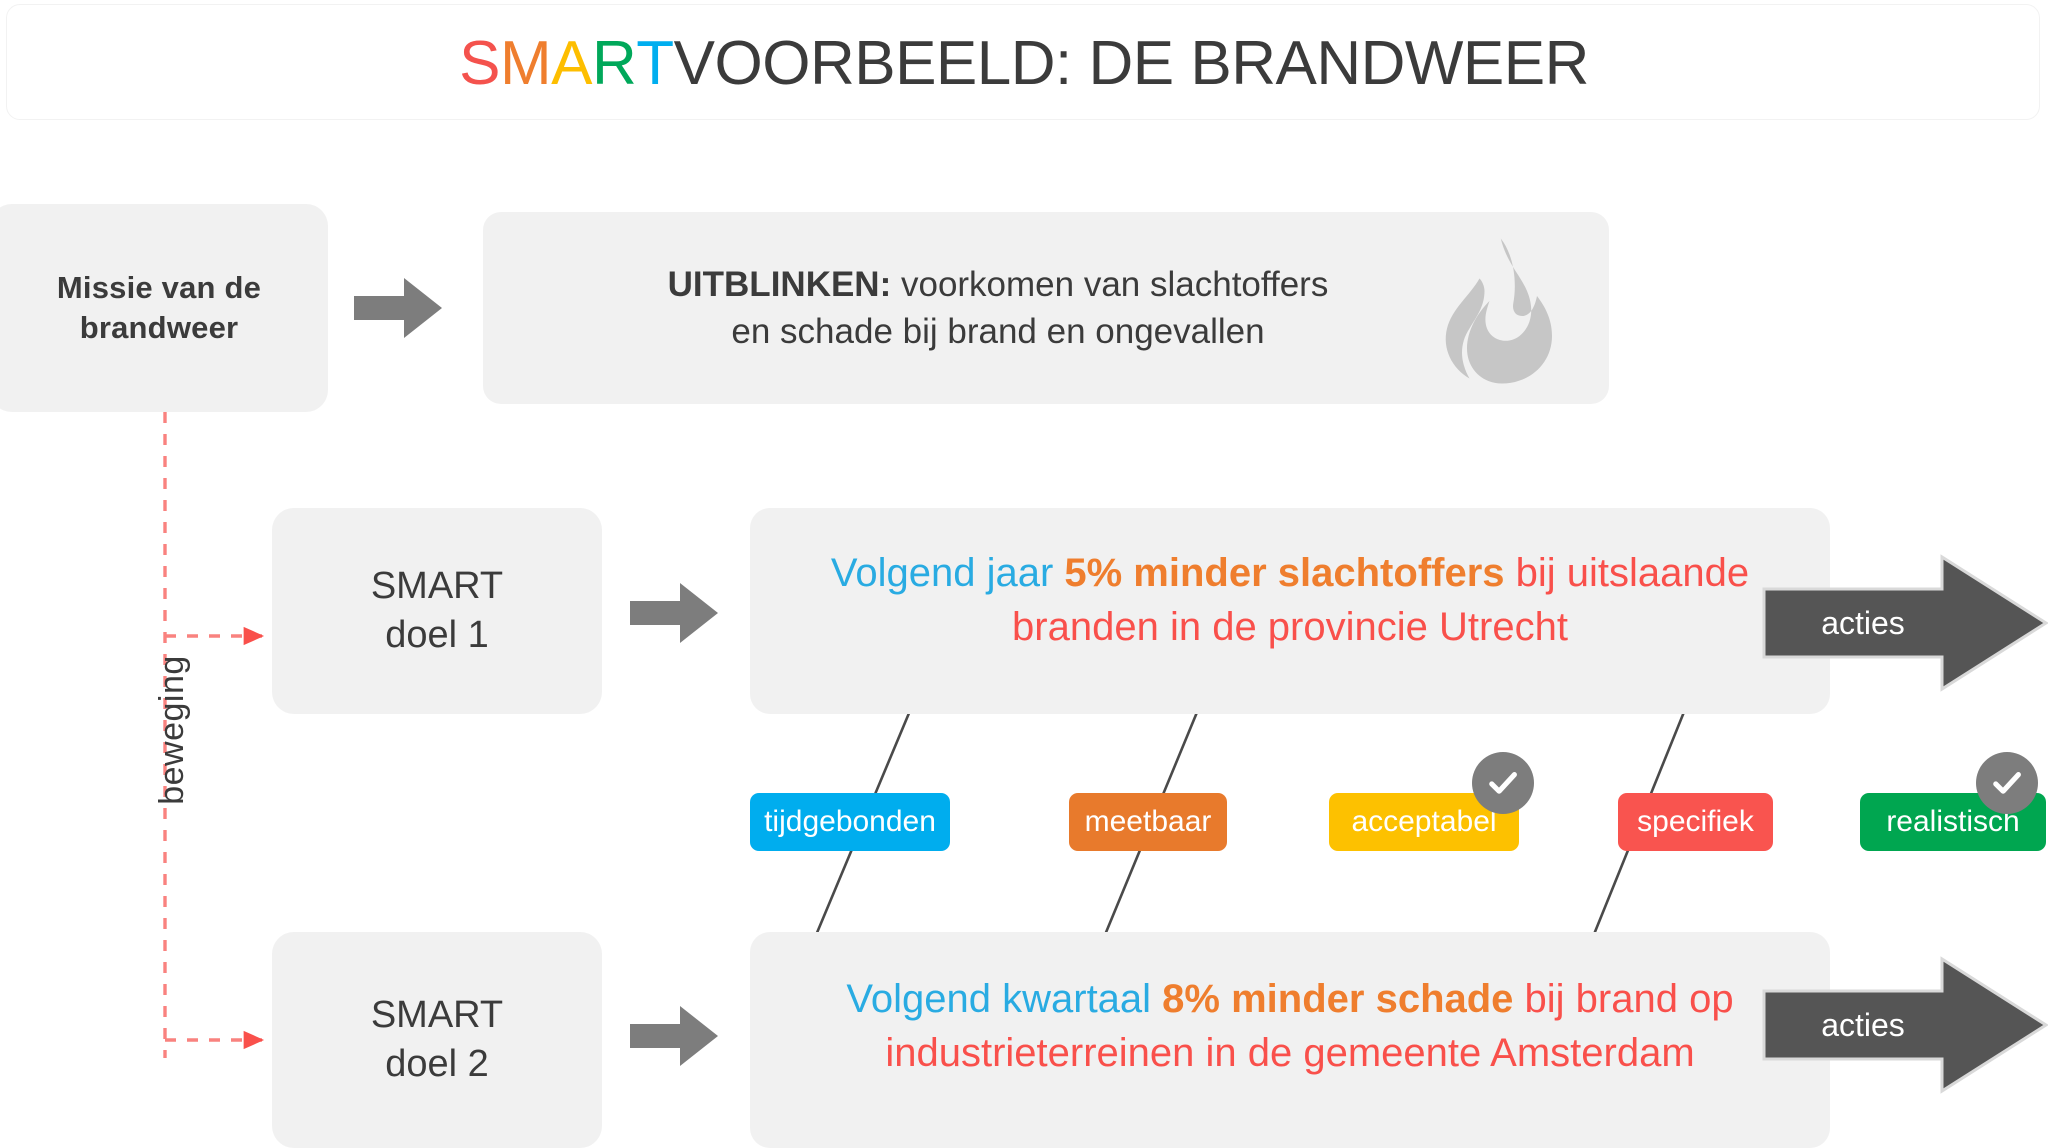 Image resolution: width=2048 pixels, height=1148 pixels. I want to click on smart-goal-2-line2: doel 2, so click(437, 1064).